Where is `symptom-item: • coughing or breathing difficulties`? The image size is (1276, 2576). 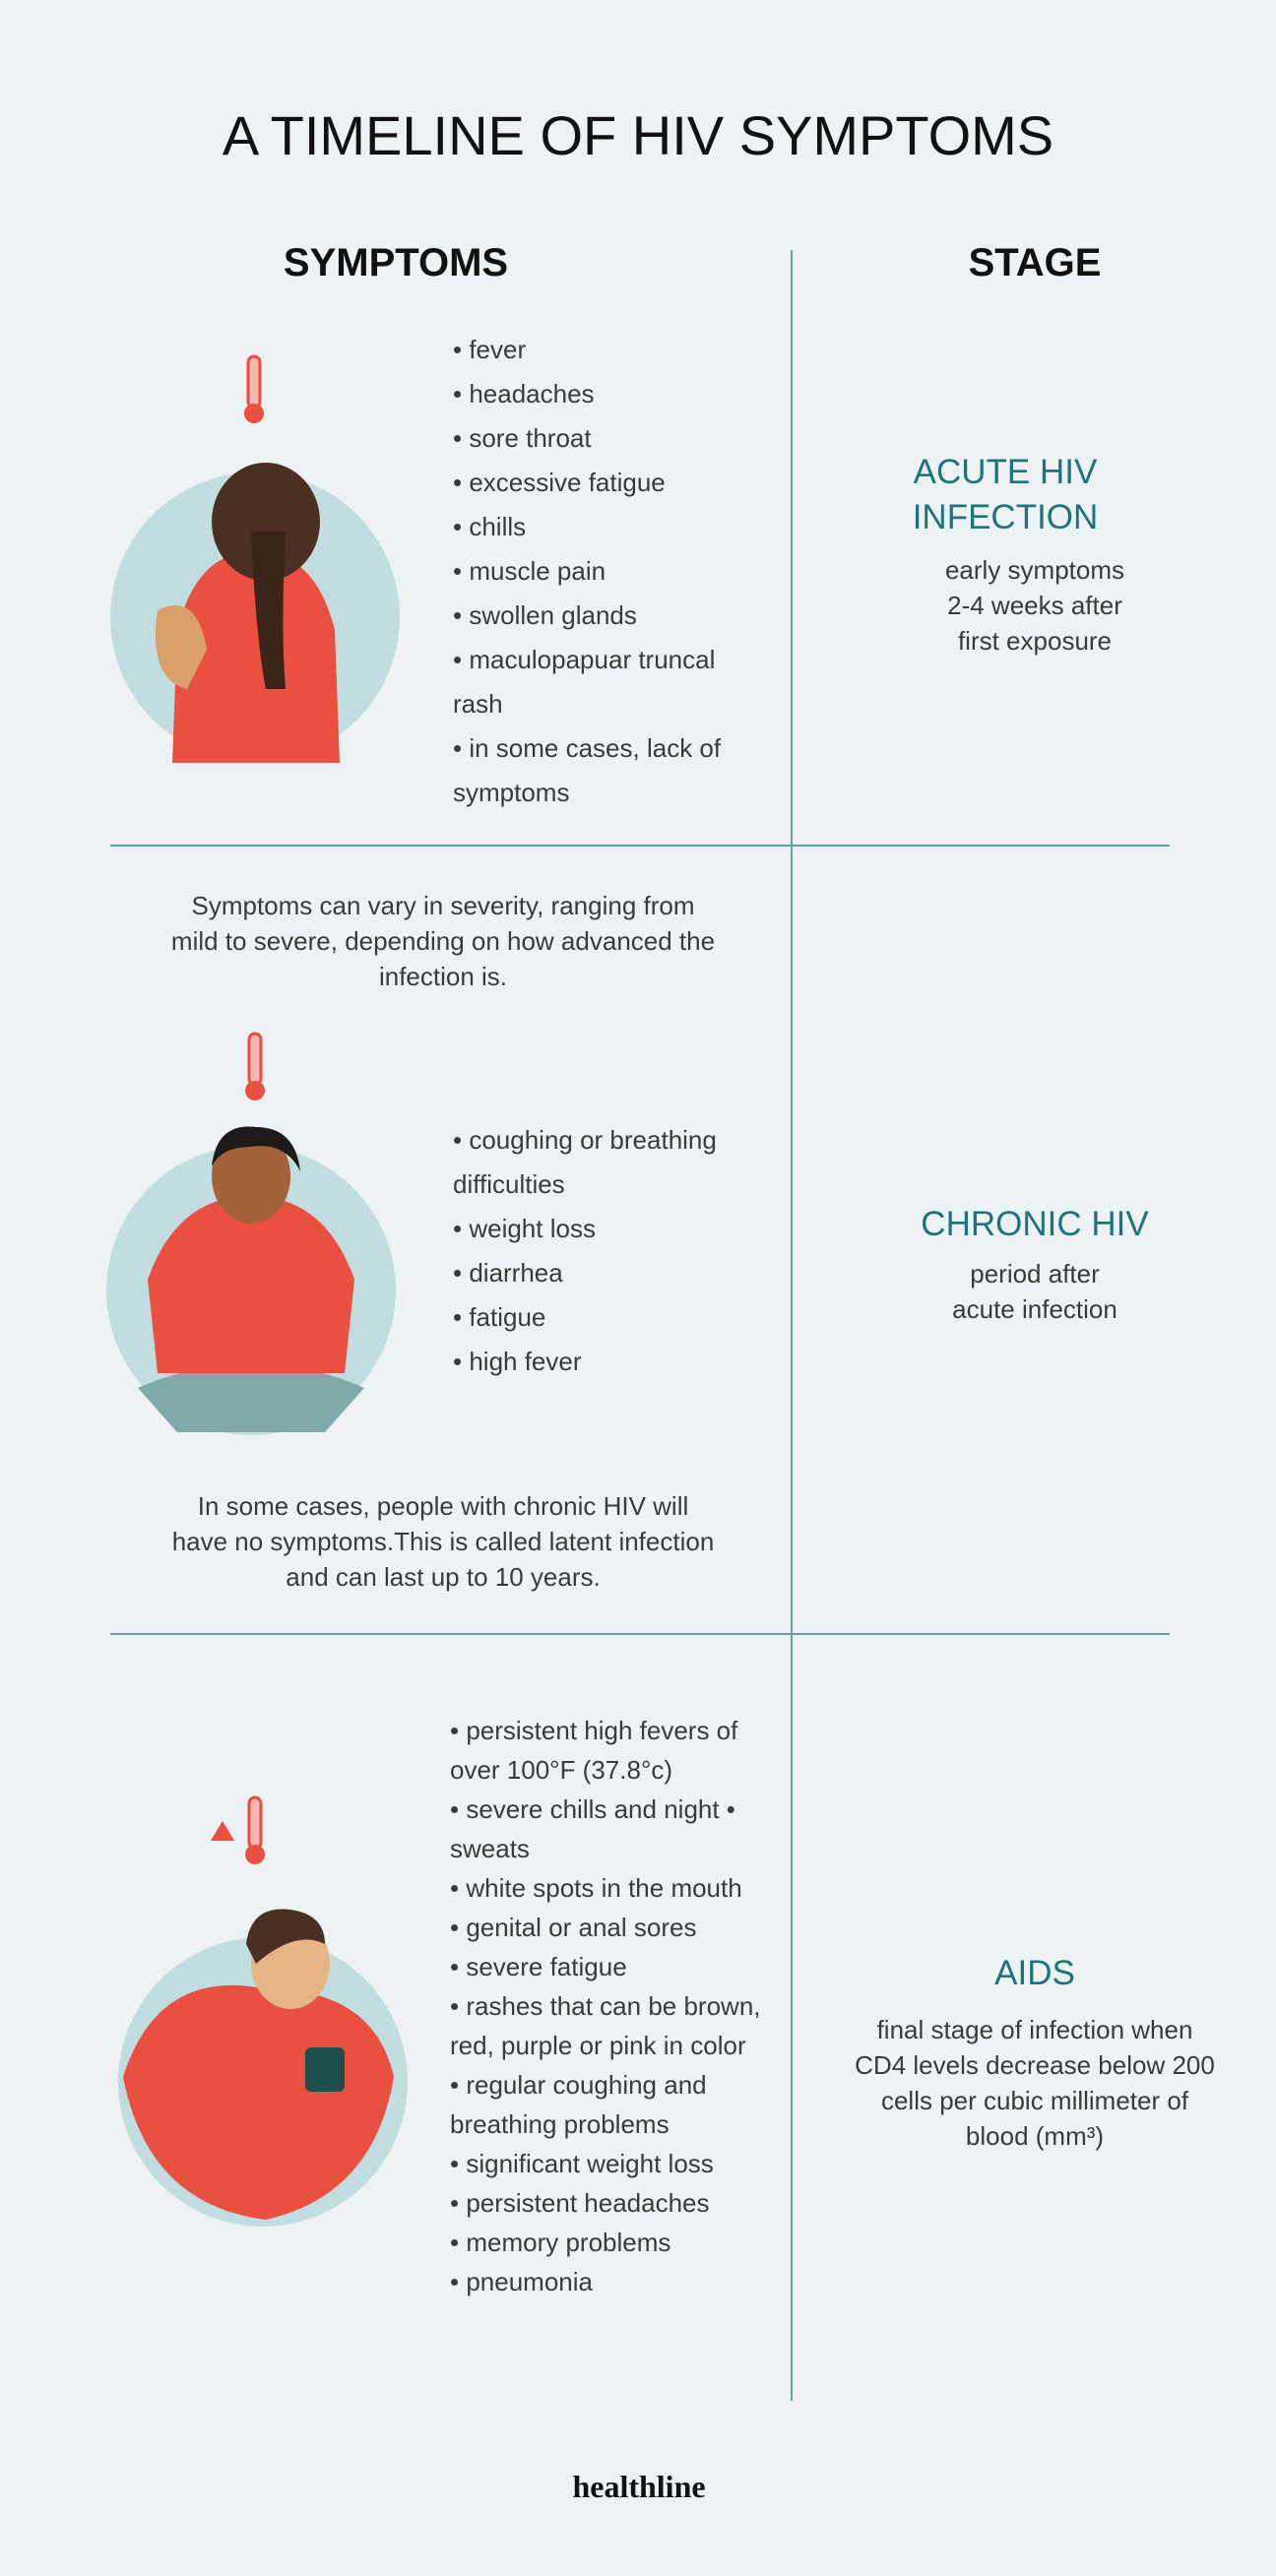 symptom-item: • coughing or breathing difficulties is located at coordinates (585, 1162).